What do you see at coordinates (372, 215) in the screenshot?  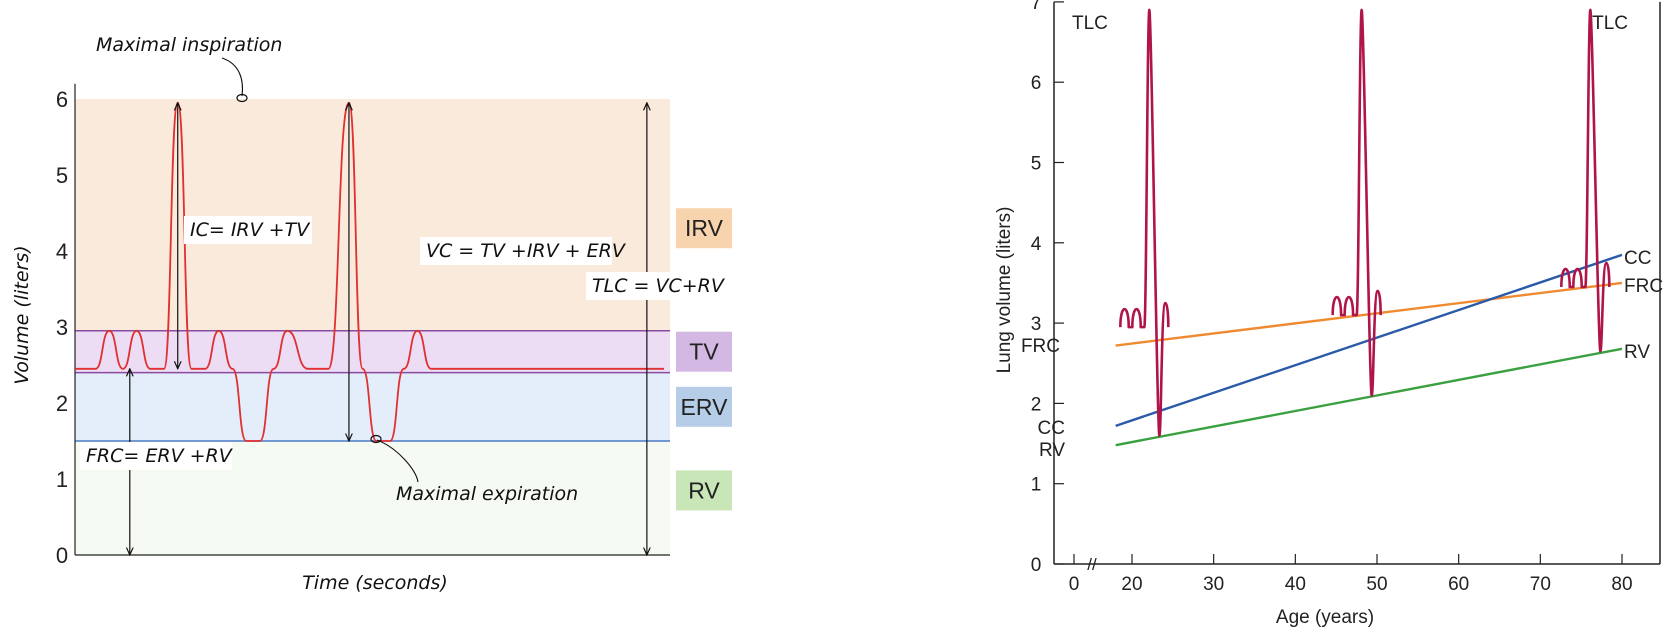 I see `zone-irv` at bounding box center [372, 215].